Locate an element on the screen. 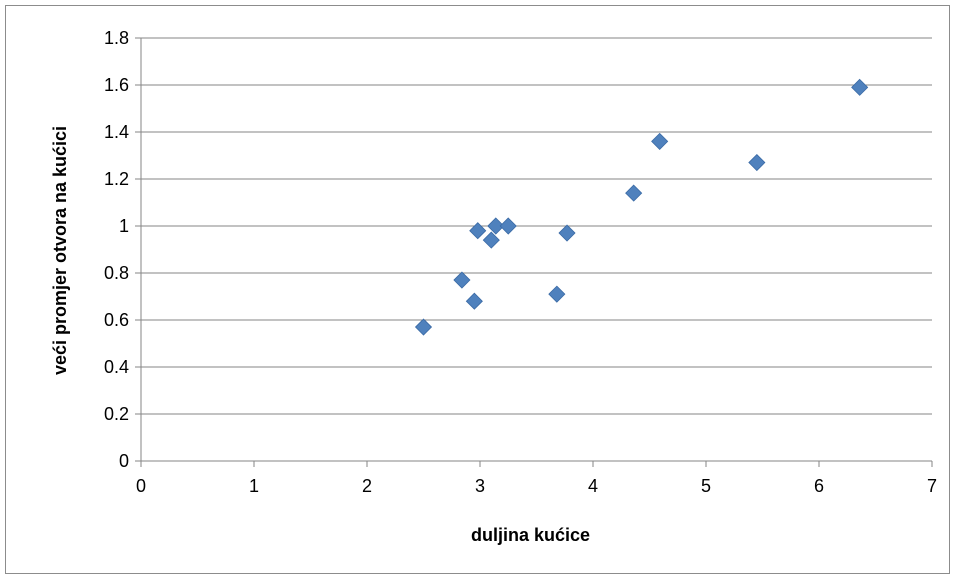 The width and height of the screenshot is (956, 580). y-tick-label: 1.8 is located at coordinates (116, 38).